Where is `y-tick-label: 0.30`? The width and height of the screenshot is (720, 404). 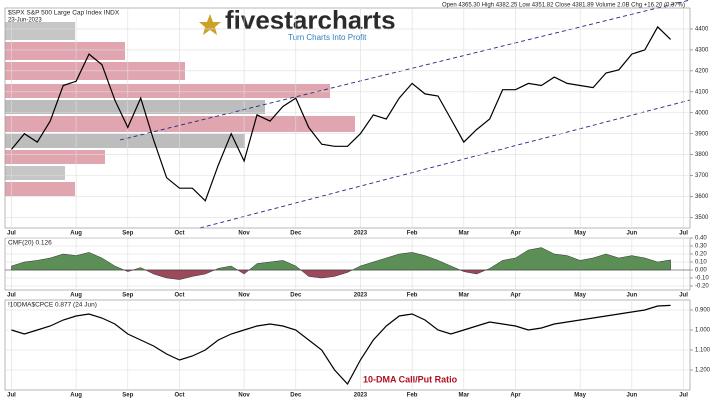
y-tick-label: 0.30 is located at coordinates (701, 247).